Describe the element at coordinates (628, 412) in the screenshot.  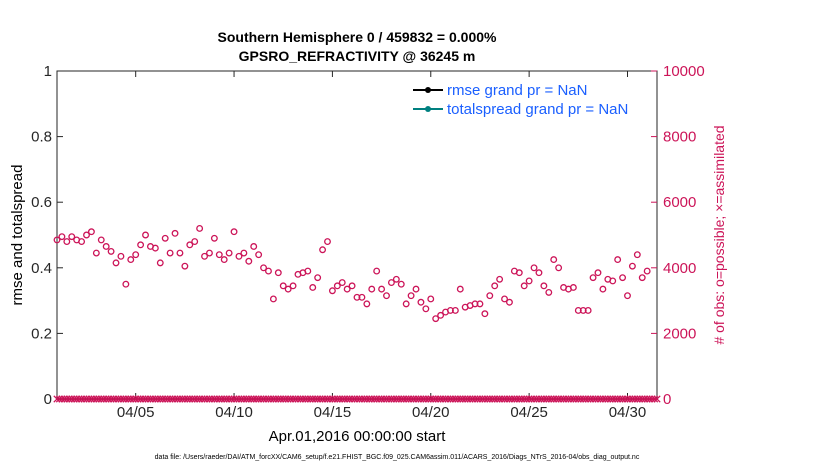
I see `x-tick-label: 04/30` at that location.